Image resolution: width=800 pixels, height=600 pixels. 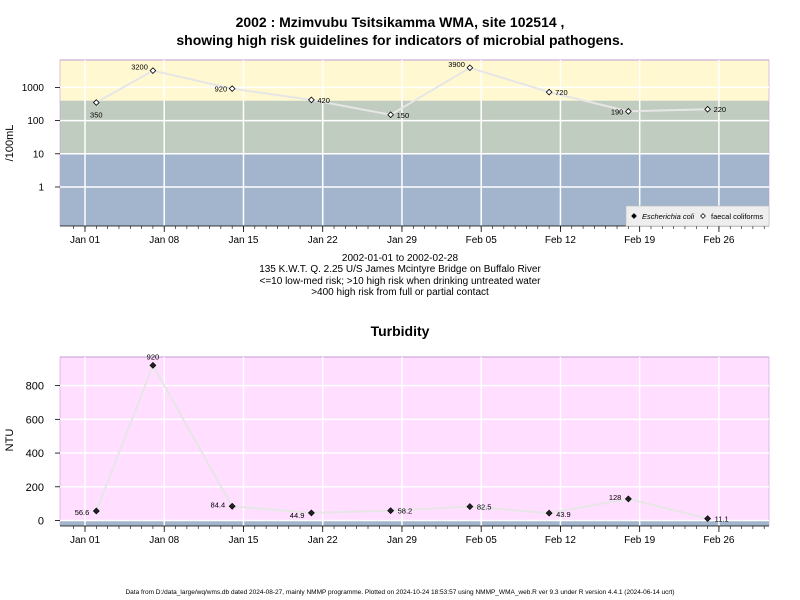 What do you see at coordinates (10, 143) in the screenshot?
I see `y-axis-label: /100mL` at bounding box center [10, 143].